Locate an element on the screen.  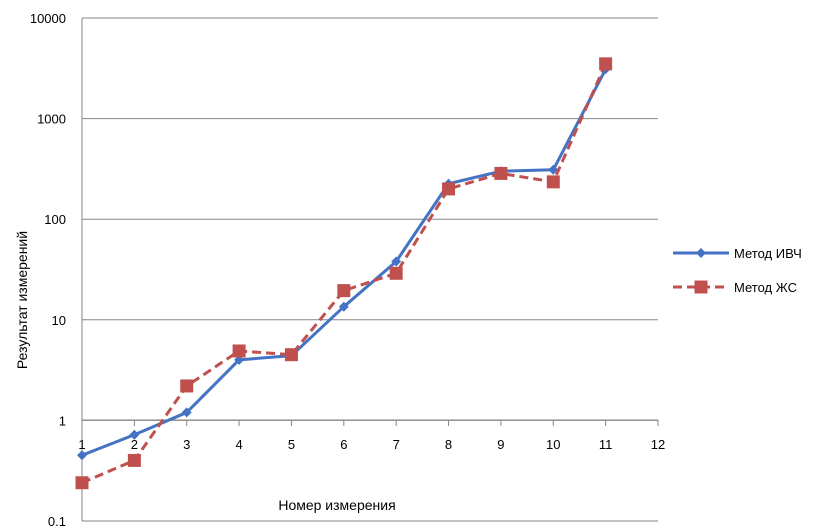
y-tick-label: 10000 is located at coordinates (48, 18).